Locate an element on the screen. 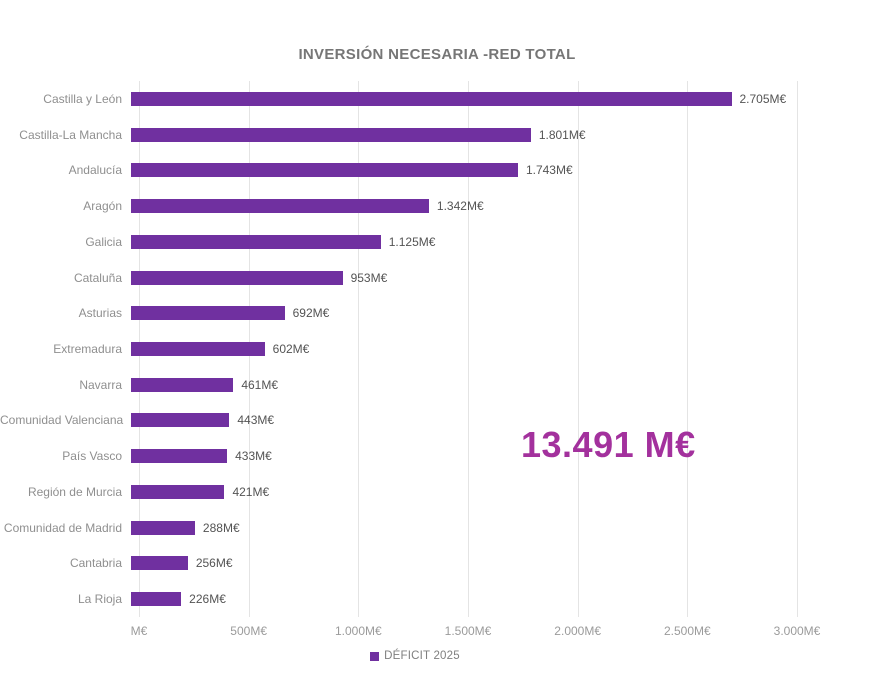  bar-row: Comunidad Valenciana 443M€ is located at coordinates (398, 421).